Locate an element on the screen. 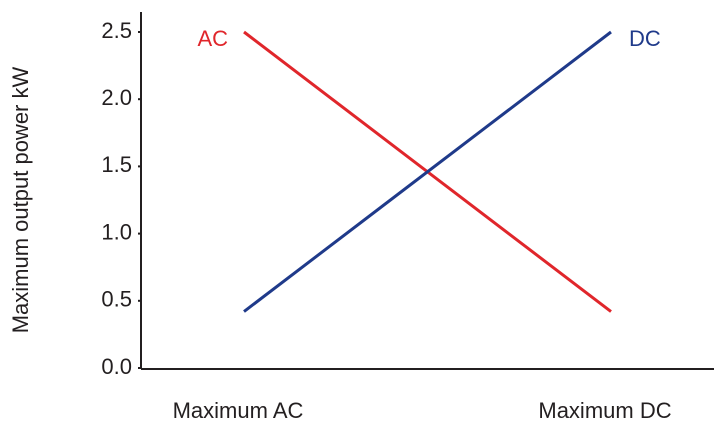 The height and width of the screenshot is (434, 724). y-tick-label: 1.5 is located at coordinates (116, 164).